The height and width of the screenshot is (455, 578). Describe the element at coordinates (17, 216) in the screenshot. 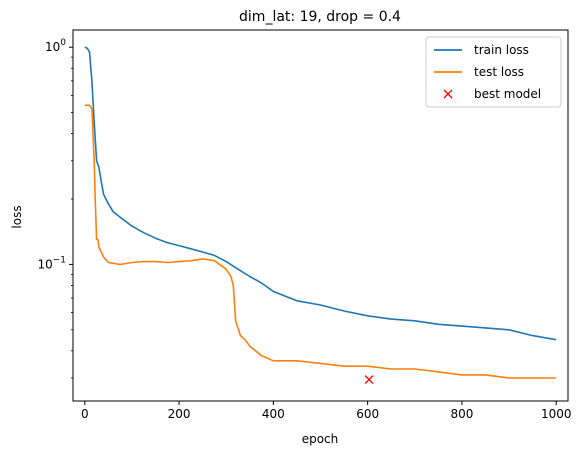

I see `y-axis-label: loss` at that location.